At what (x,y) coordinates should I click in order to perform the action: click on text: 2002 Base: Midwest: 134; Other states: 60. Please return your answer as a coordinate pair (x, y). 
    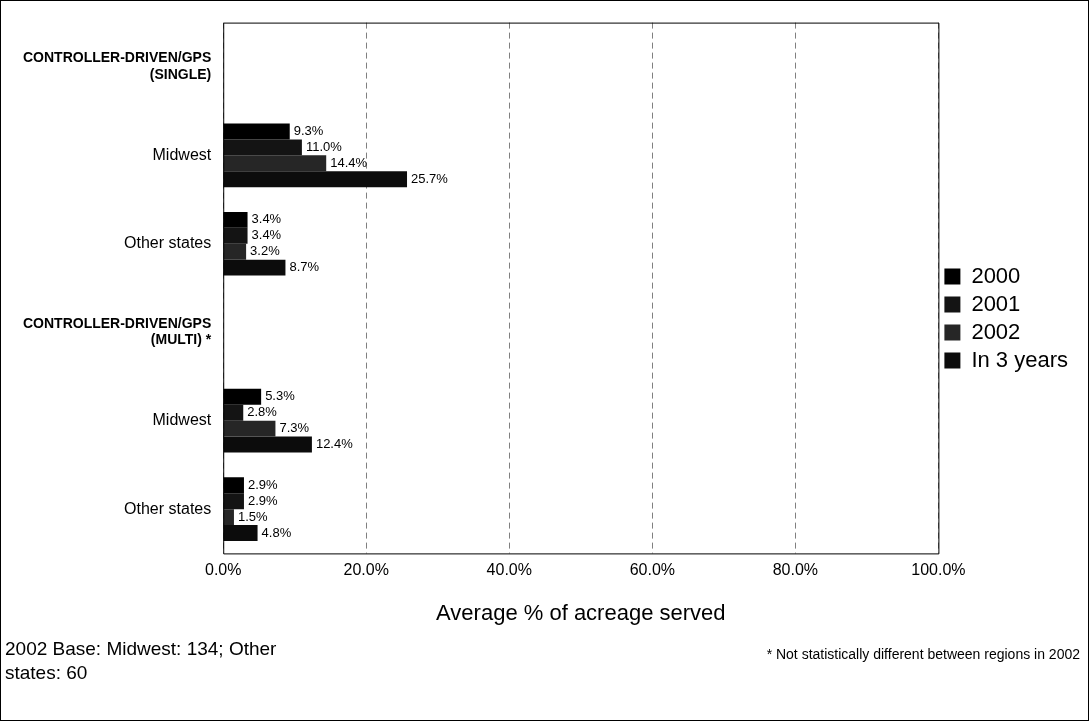
    Looking at the image, I should click on (141, 661).